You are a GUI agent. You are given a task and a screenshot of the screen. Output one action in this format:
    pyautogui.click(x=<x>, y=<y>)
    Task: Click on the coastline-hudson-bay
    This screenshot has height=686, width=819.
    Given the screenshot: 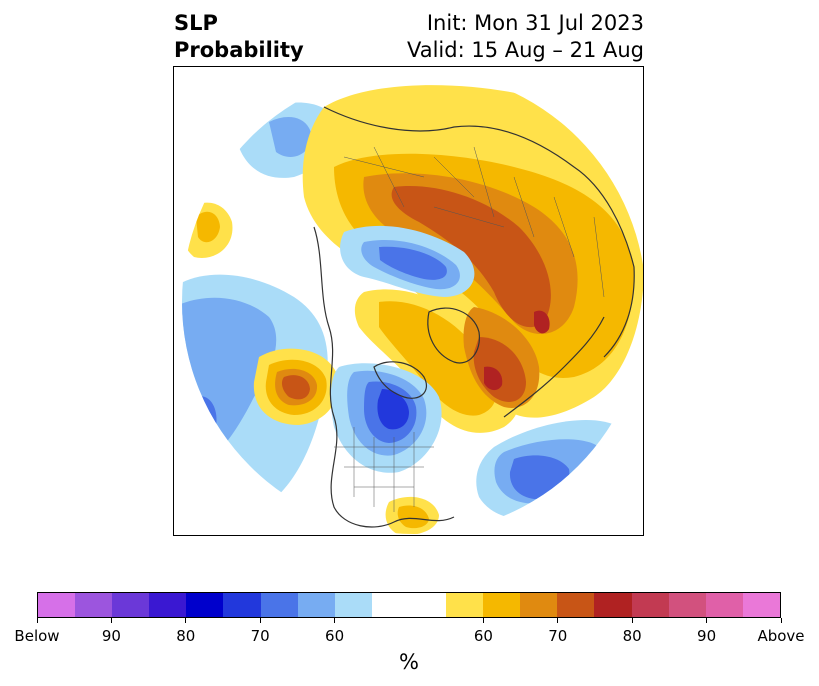 What is the action you would take?
    pyautogui.click(x=400, y=380)
    